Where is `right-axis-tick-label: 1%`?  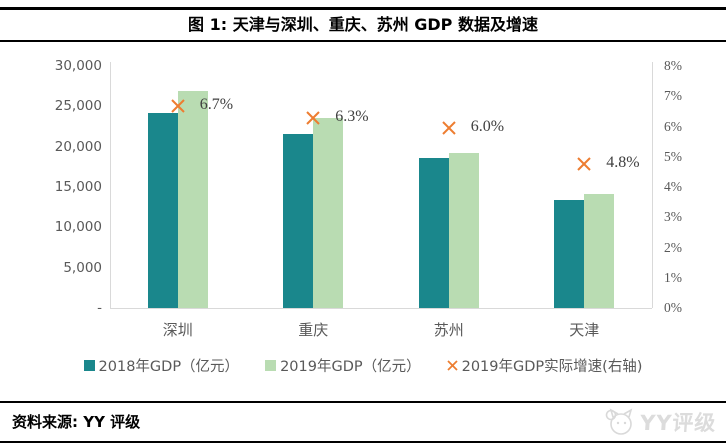
right-axis-tick-label: 1% is located at coordinates (673, 277).